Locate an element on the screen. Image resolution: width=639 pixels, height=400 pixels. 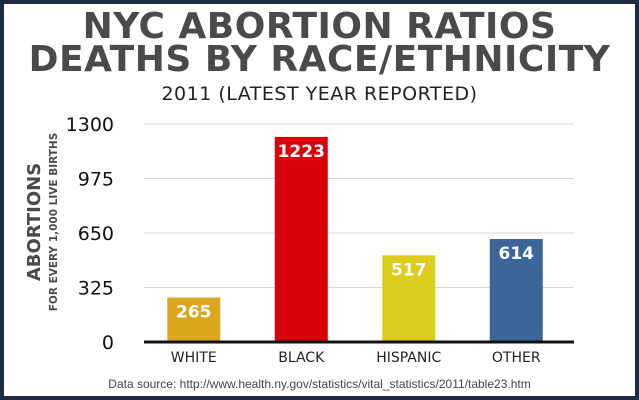
y-tick-label: 1300 is located at coordinates (90, 125).